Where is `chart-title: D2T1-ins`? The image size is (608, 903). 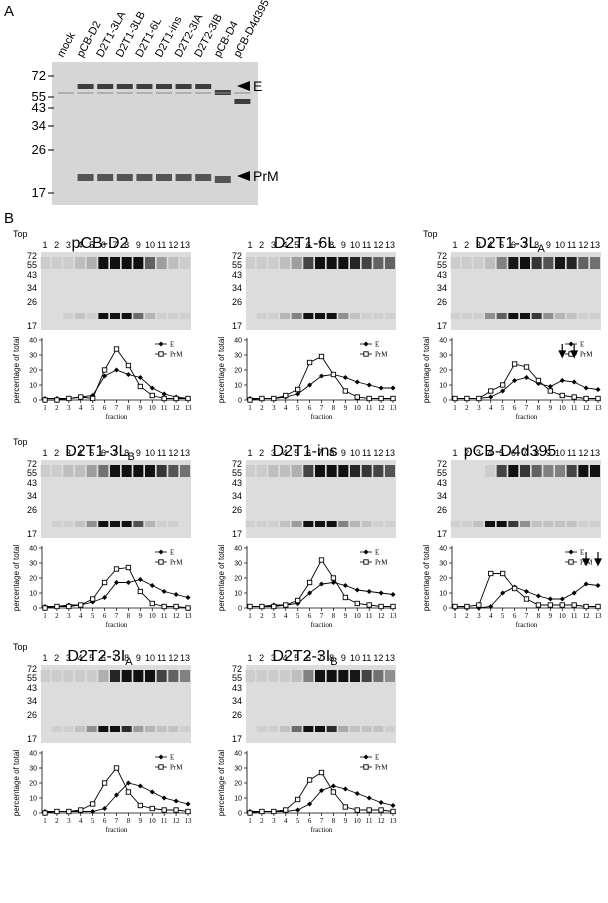 chart-title: D2T1-ins is located at coordinates (305, 451).